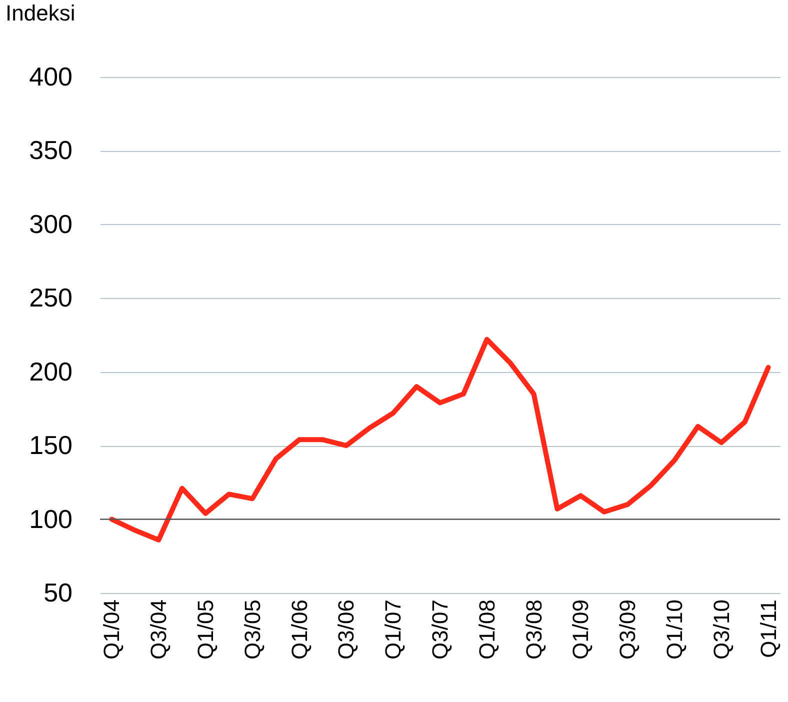 The width and height of the screenshot is (788, 702). Describe the element at coordinates (111, 630) in the screenshot. I see `x-tick-label: Q1/04` at that location.